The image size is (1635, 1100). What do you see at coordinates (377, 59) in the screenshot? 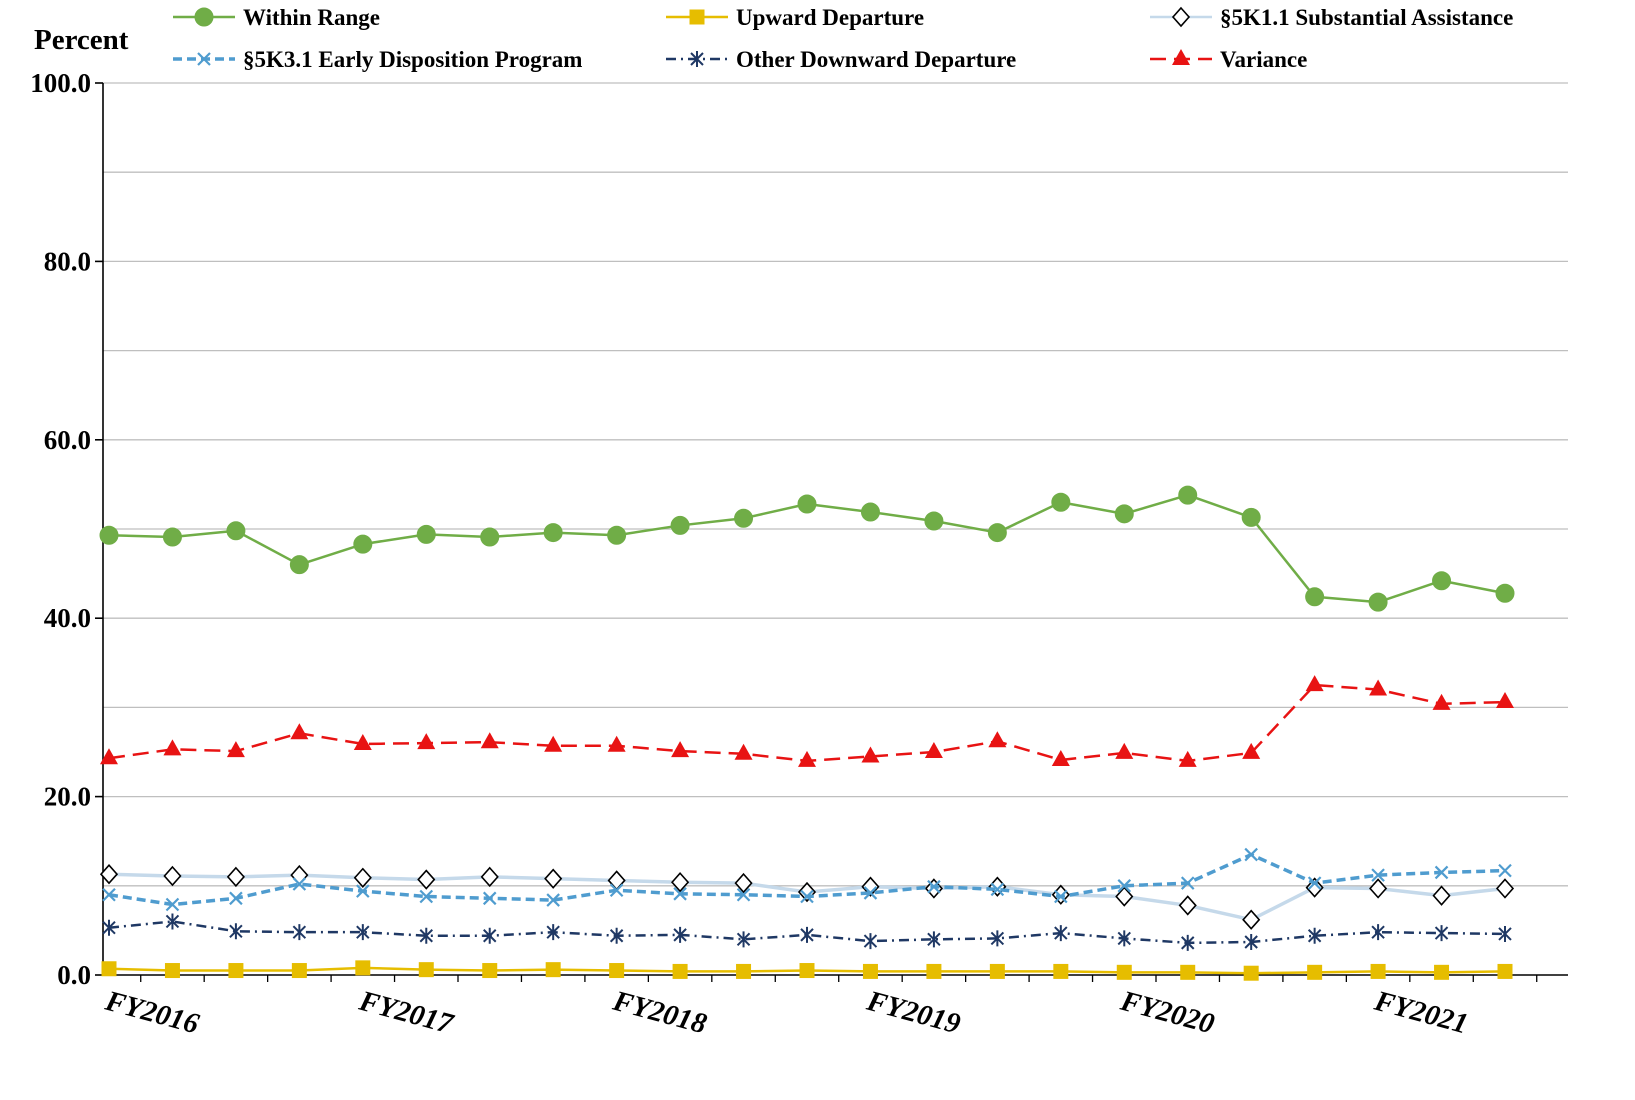
I see `legend-item-5k3-1-early-disposition-program: §5K3.1 Early Disposition Program` at bounding box center [377, 59].